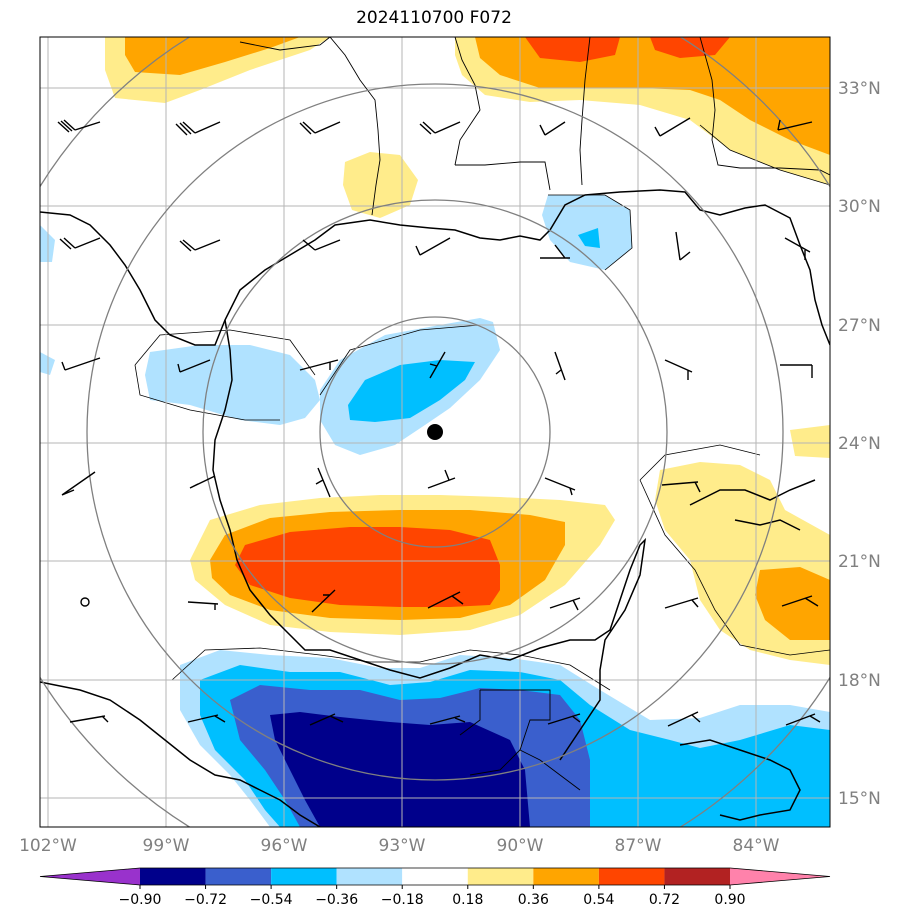 The height and width of the screenshot is (924, 901). What do you see at coordinates (140, 900) in the screenshot?
I see `colorbar-tick-label: −0.90` at bounding box center [140, 900].